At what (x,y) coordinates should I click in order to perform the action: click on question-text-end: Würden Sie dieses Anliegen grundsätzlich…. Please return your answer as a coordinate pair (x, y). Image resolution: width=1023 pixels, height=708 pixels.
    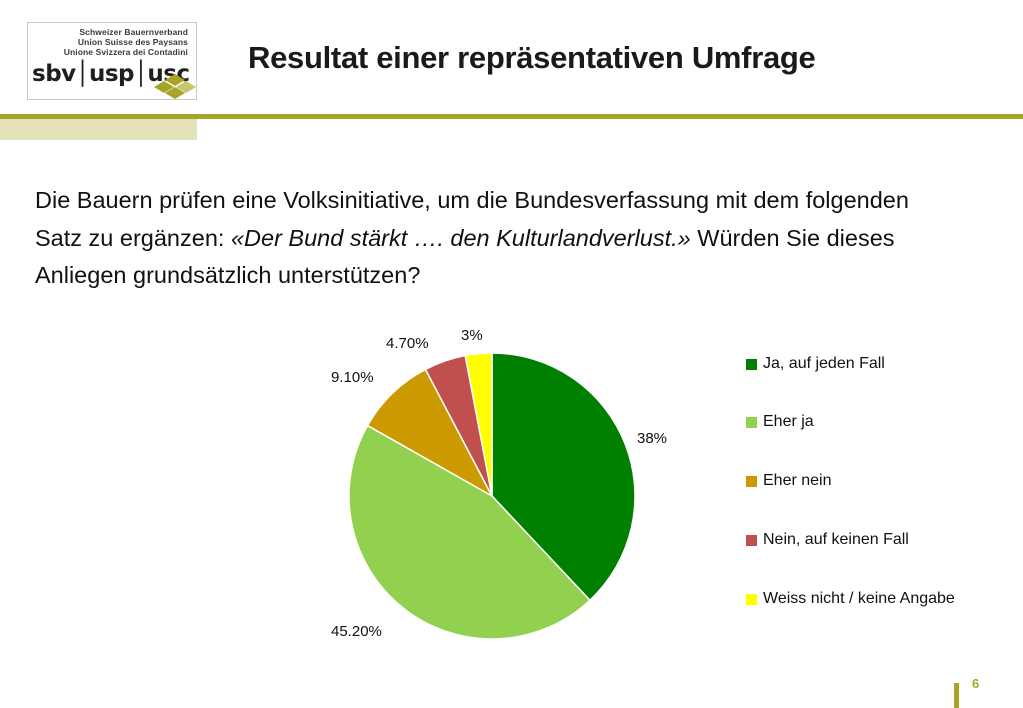
    Looking at the image, I should click on (465, 256).